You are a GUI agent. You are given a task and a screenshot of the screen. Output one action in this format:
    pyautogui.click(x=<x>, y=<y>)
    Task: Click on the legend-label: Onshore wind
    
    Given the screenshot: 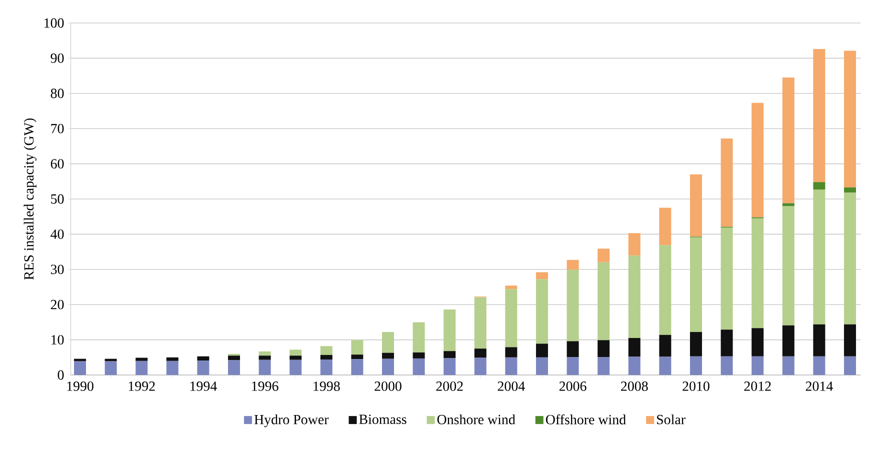 What is the action you would take?
    pyautogui.click(x=476, y=419)
    